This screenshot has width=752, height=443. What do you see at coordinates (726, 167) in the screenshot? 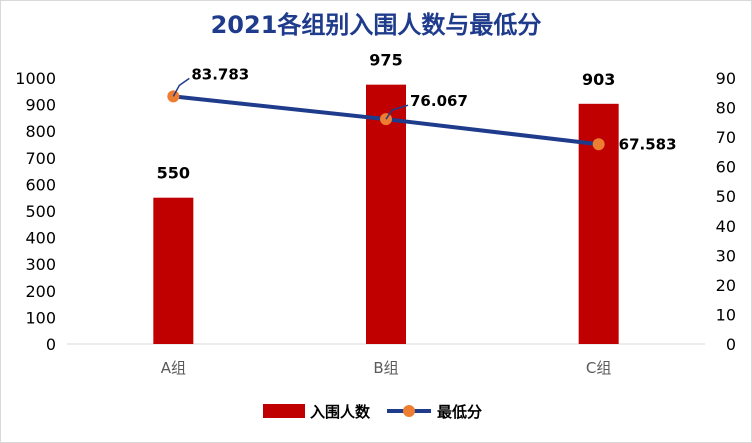
I see `right-axis-tick-label: 60` at bounding box center [726, 167].